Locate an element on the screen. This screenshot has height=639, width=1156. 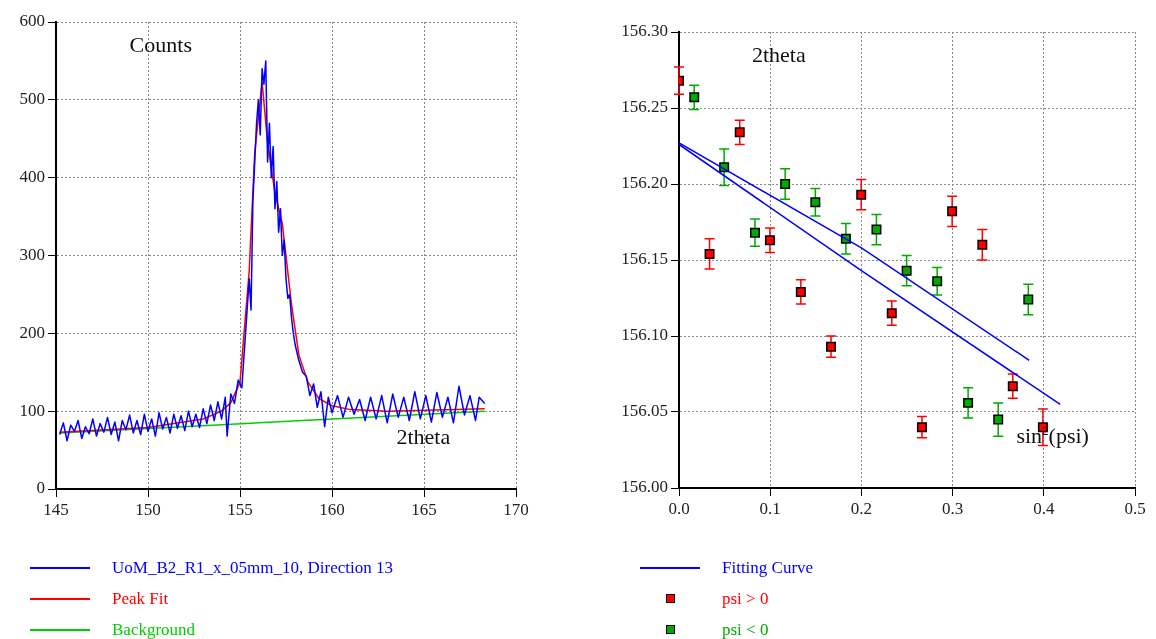
y-tick-label: 156.00 is located at coordinates (644, 487).